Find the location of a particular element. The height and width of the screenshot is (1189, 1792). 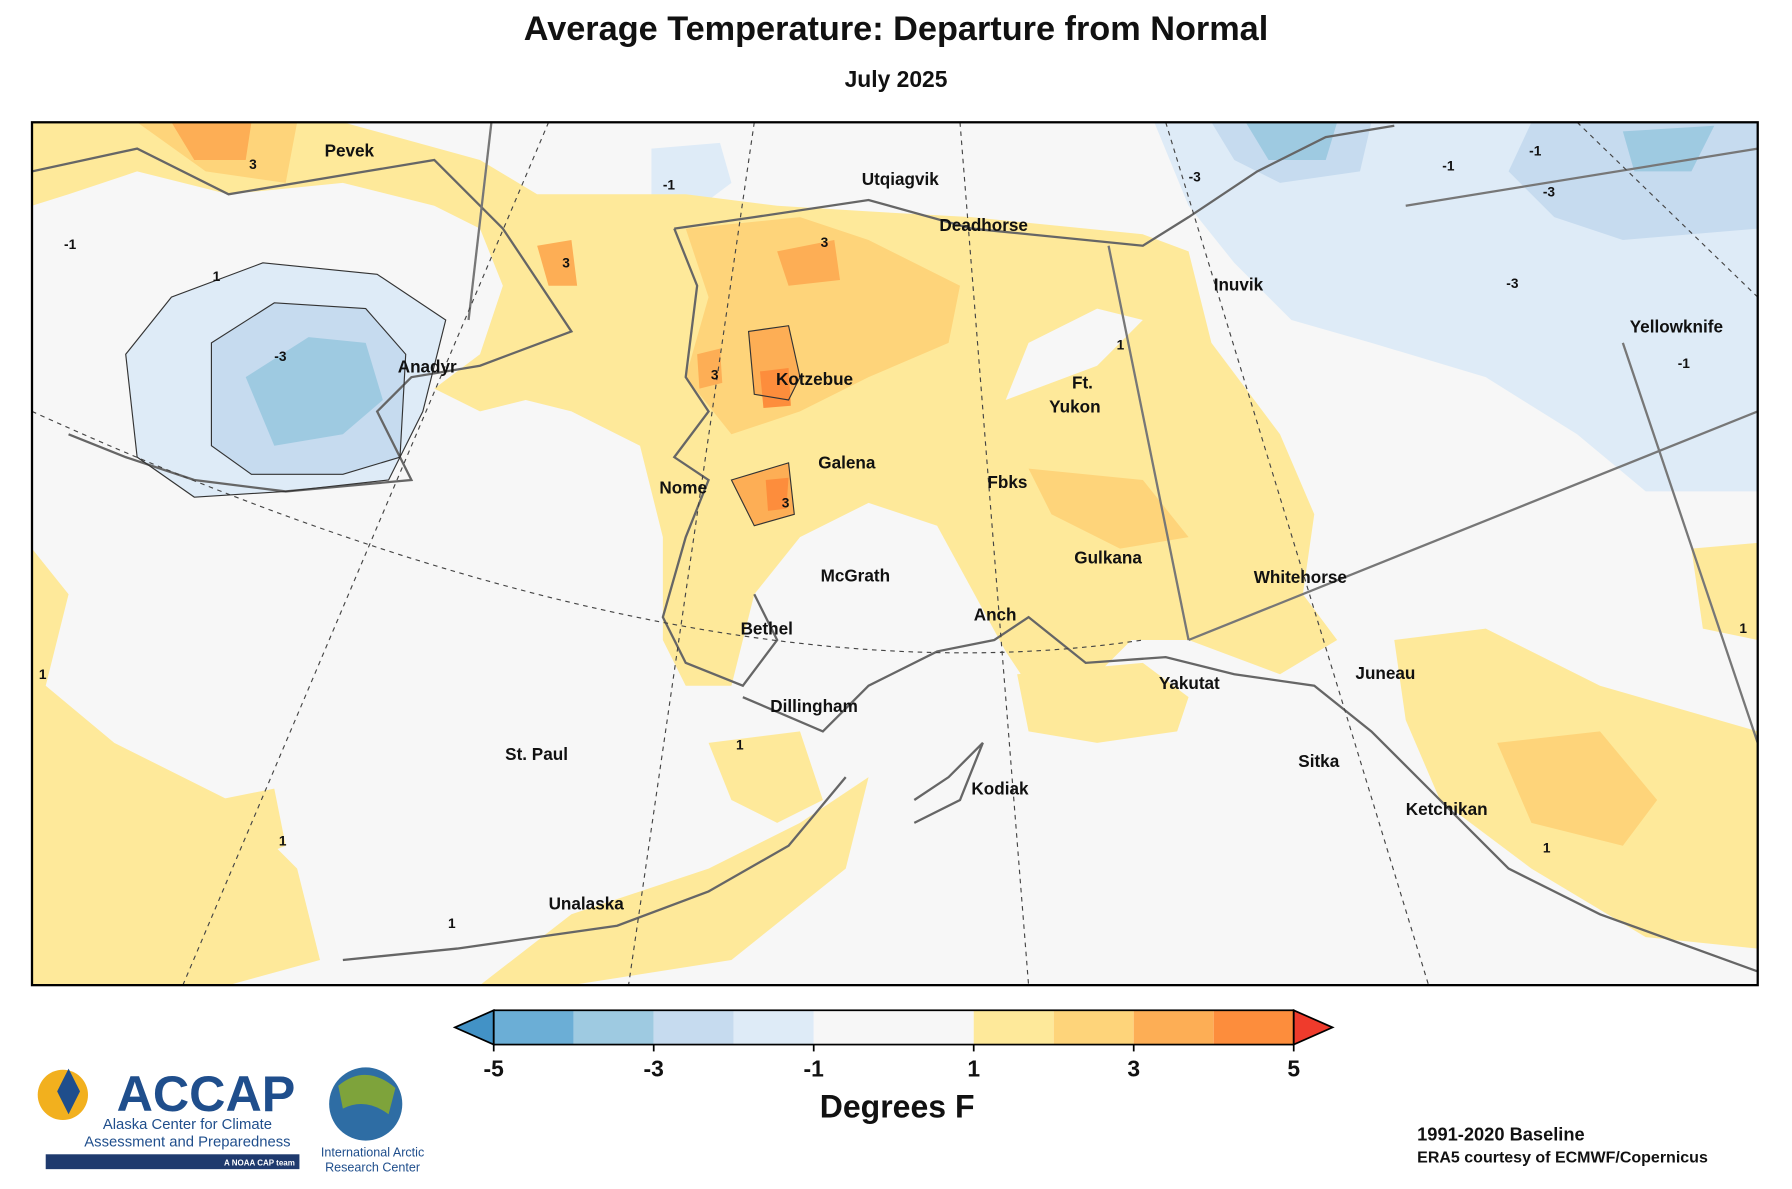

colorbar-tick-label: -5 is located at coordinates (494, 1069).